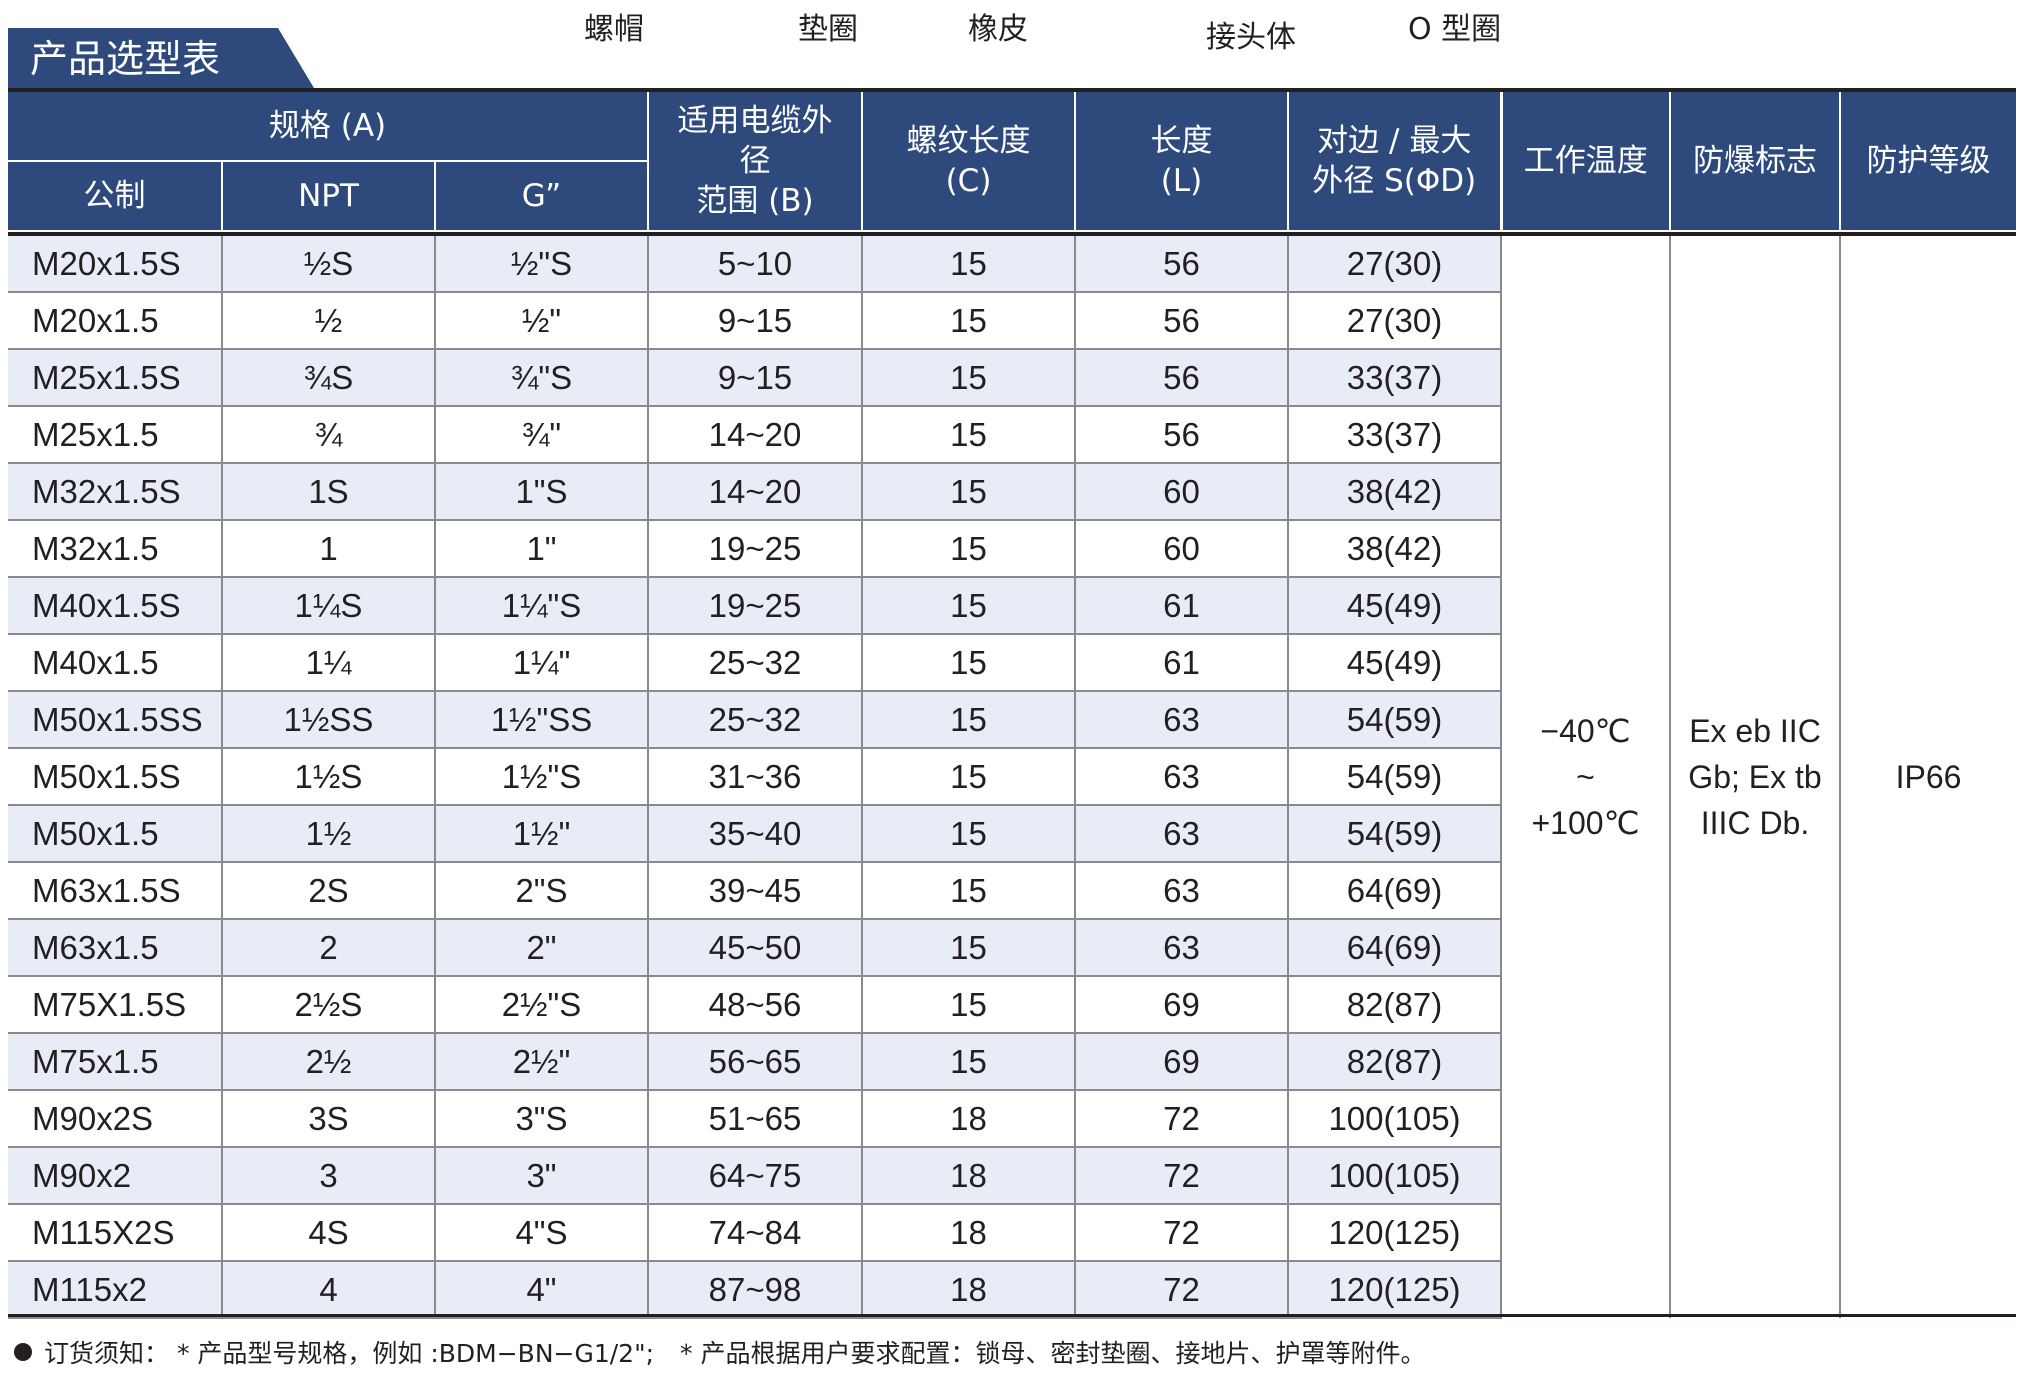  Describe the element at coordinates (969, 162) in the screenshot. I see `header-thread-length: 螺纹长度 (C)` at that location.